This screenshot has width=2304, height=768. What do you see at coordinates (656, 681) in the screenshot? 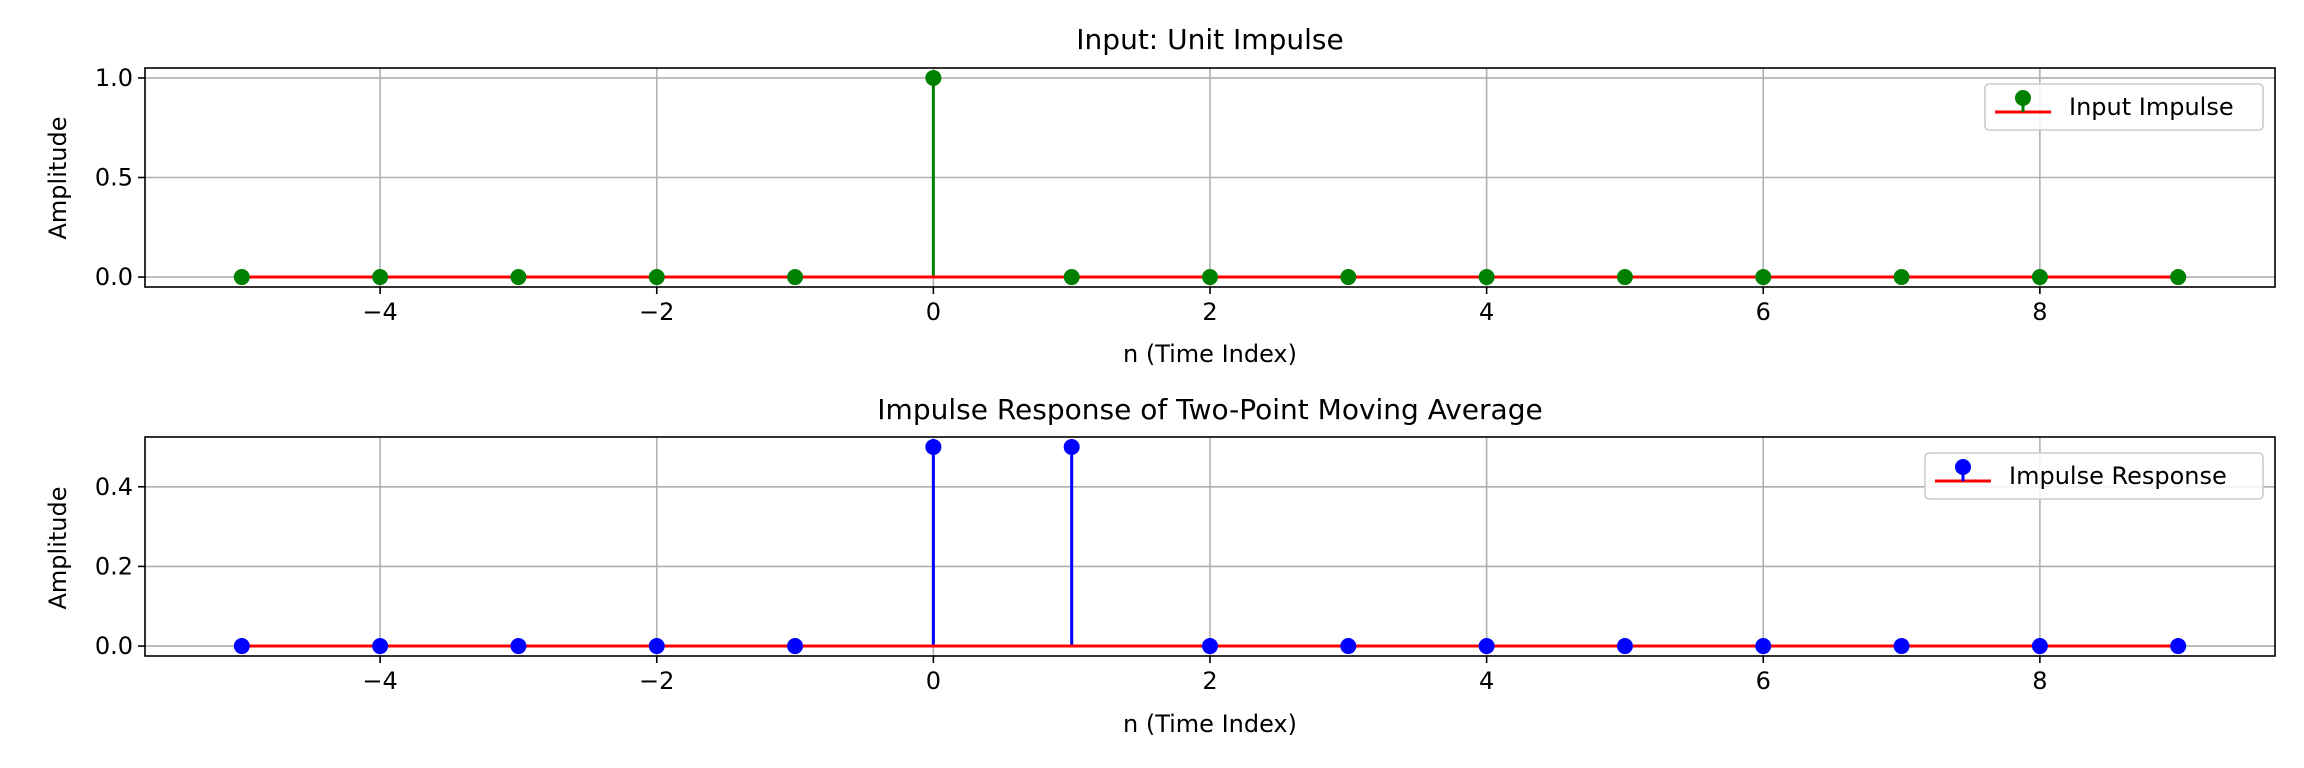
I see `bottom-chart-xtick-label: −2` at bounding box center [656, 681].